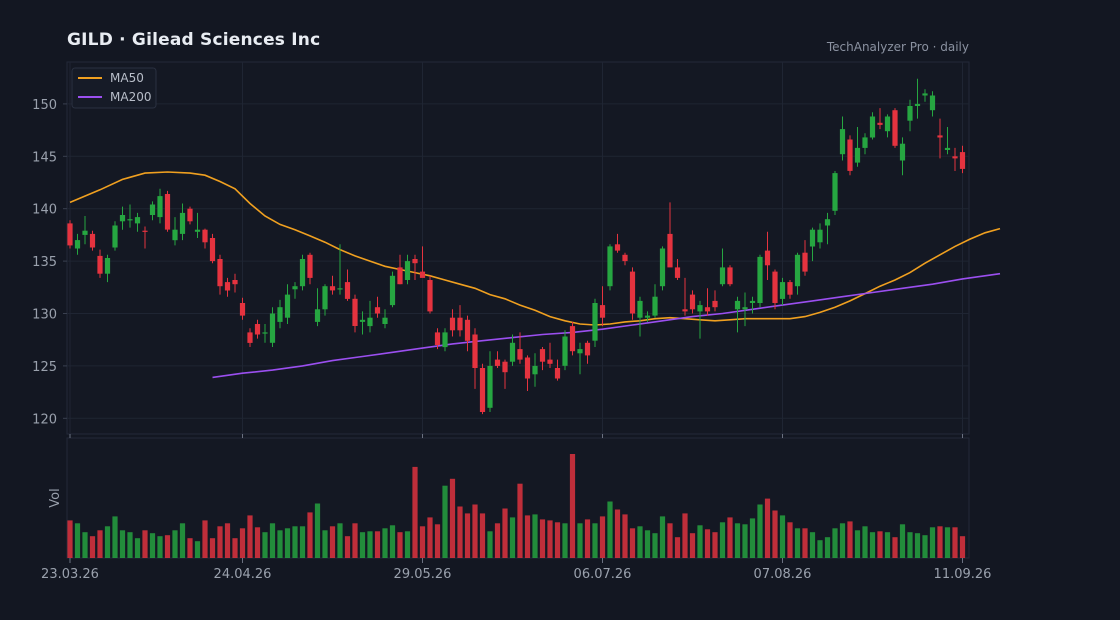 The height and width of the screenshot is (620, 1120). Describe the element at coordinates (44, 419) in the screenshot. I see `price-tick-label: 120` at that location.